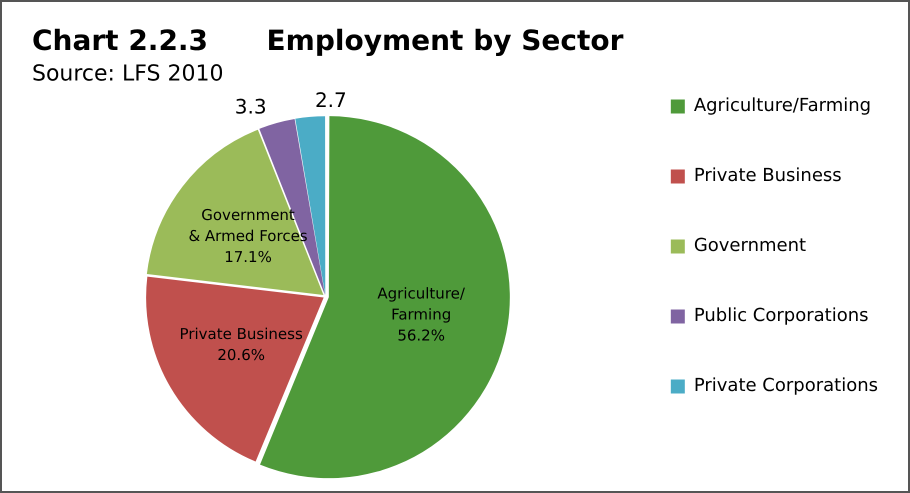 This screenshot has height=493, width=910. What do you see at coordinates (241, 344) in the screenshot?
I see `data-label: Private Business 20.6%` at bounding box center [241, 344].